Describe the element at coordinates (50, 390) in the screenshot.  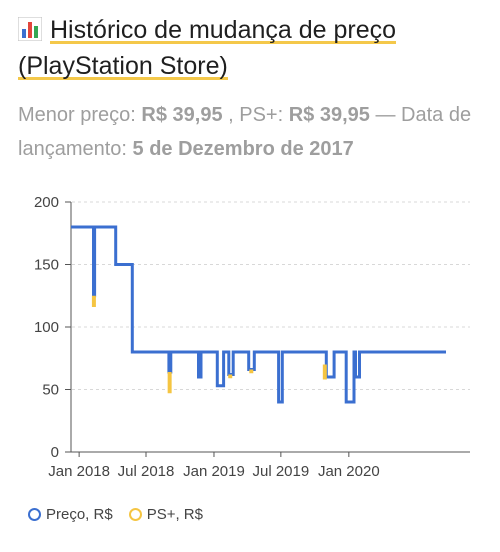
I see `y-tick-label: 50` at that location.